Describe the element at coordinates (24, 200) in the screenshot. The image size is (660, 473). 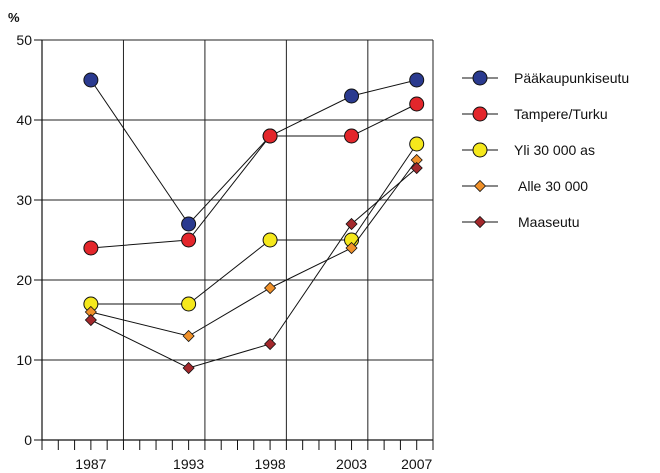
I see `y-tick-label-30: 30` at that location.